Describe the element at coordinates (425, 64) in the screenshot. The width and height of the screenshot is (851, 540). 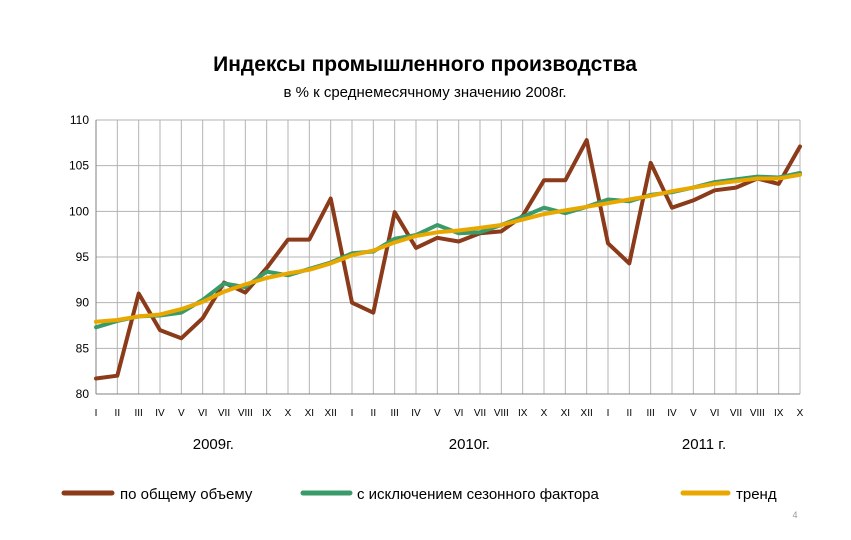
I see `chart-title: Индексы промышленного производства` at that location.